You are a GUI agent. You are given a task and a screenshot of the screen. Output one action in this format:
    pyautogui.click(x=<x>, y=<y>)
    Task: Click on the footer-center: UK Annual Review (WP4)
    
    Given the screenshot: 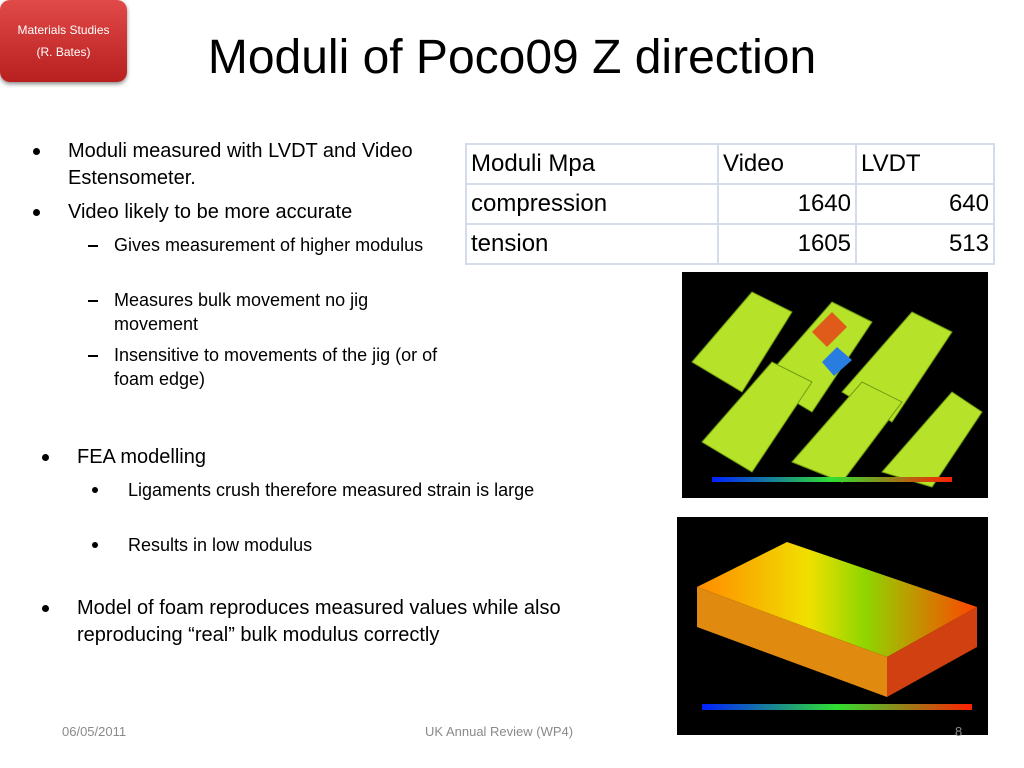 What is the action you would take?
    pyautogui.click(x=499, y=731)
    